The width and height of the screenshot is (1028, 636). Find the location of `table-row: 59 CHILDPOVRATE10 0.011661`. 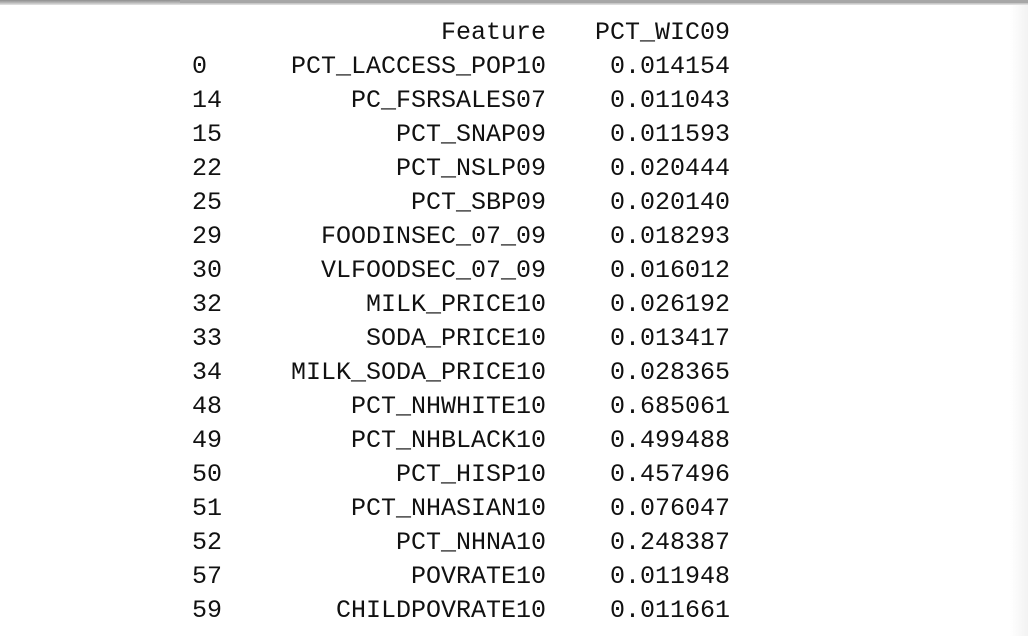

table-row: 59 CHILDPOVRATE10 0.011661 is located at coordinates (514, 611).